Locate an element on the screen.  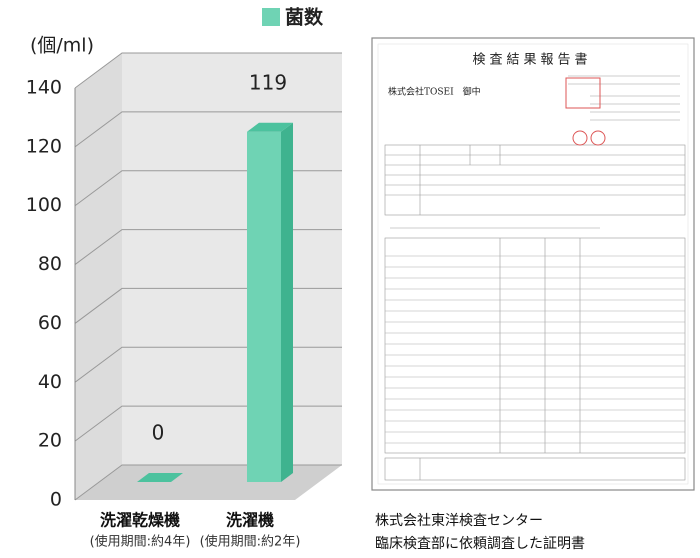
legend-label: 菌数 is located at coordinates (304, 17).